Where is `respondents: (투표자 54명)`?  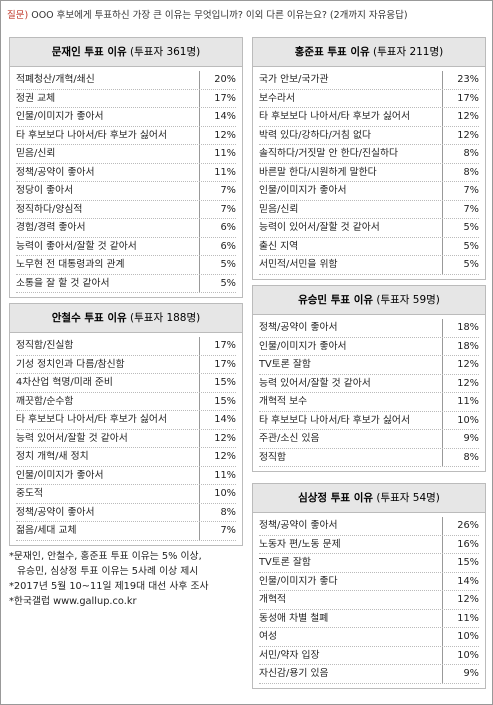 respondents: (투표자 54명) is located at coordinates (408, 498).